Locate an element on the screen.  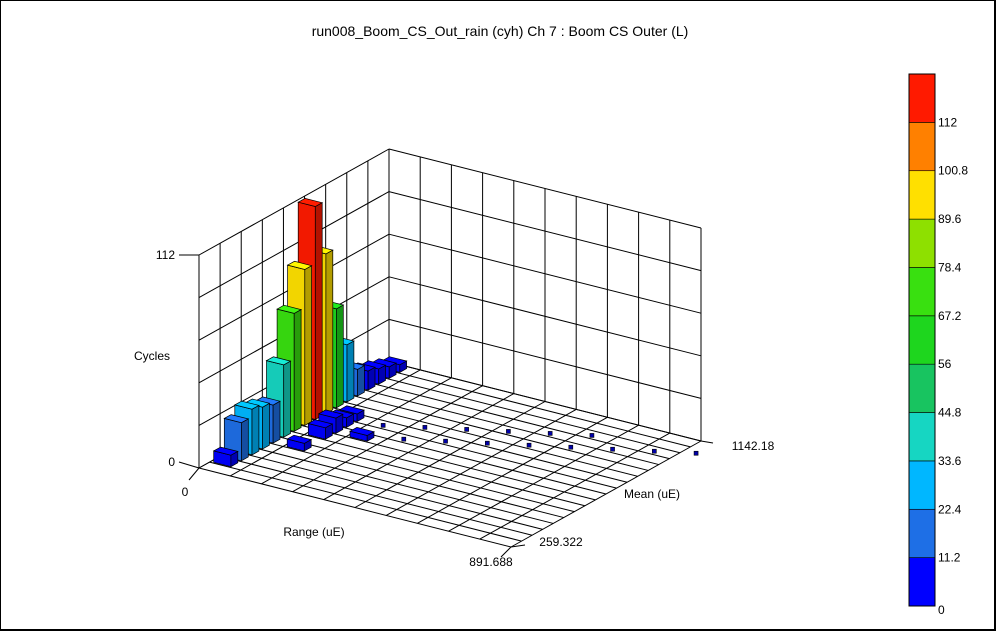
colorbar-tick-label: 11.2 is located at coordinates (949, 558).